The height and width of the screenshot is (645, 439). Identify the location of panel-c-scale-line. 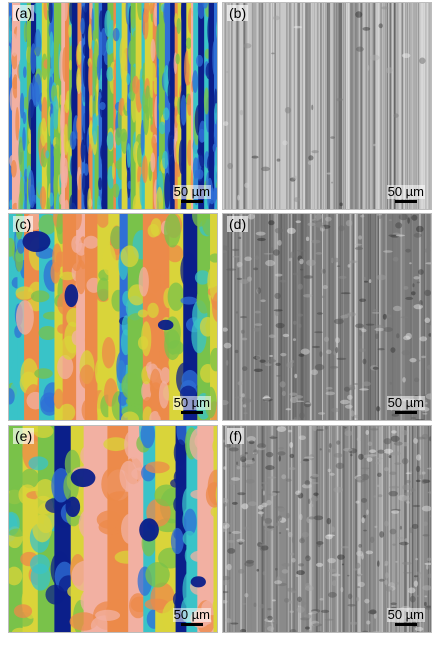
(191, 412).